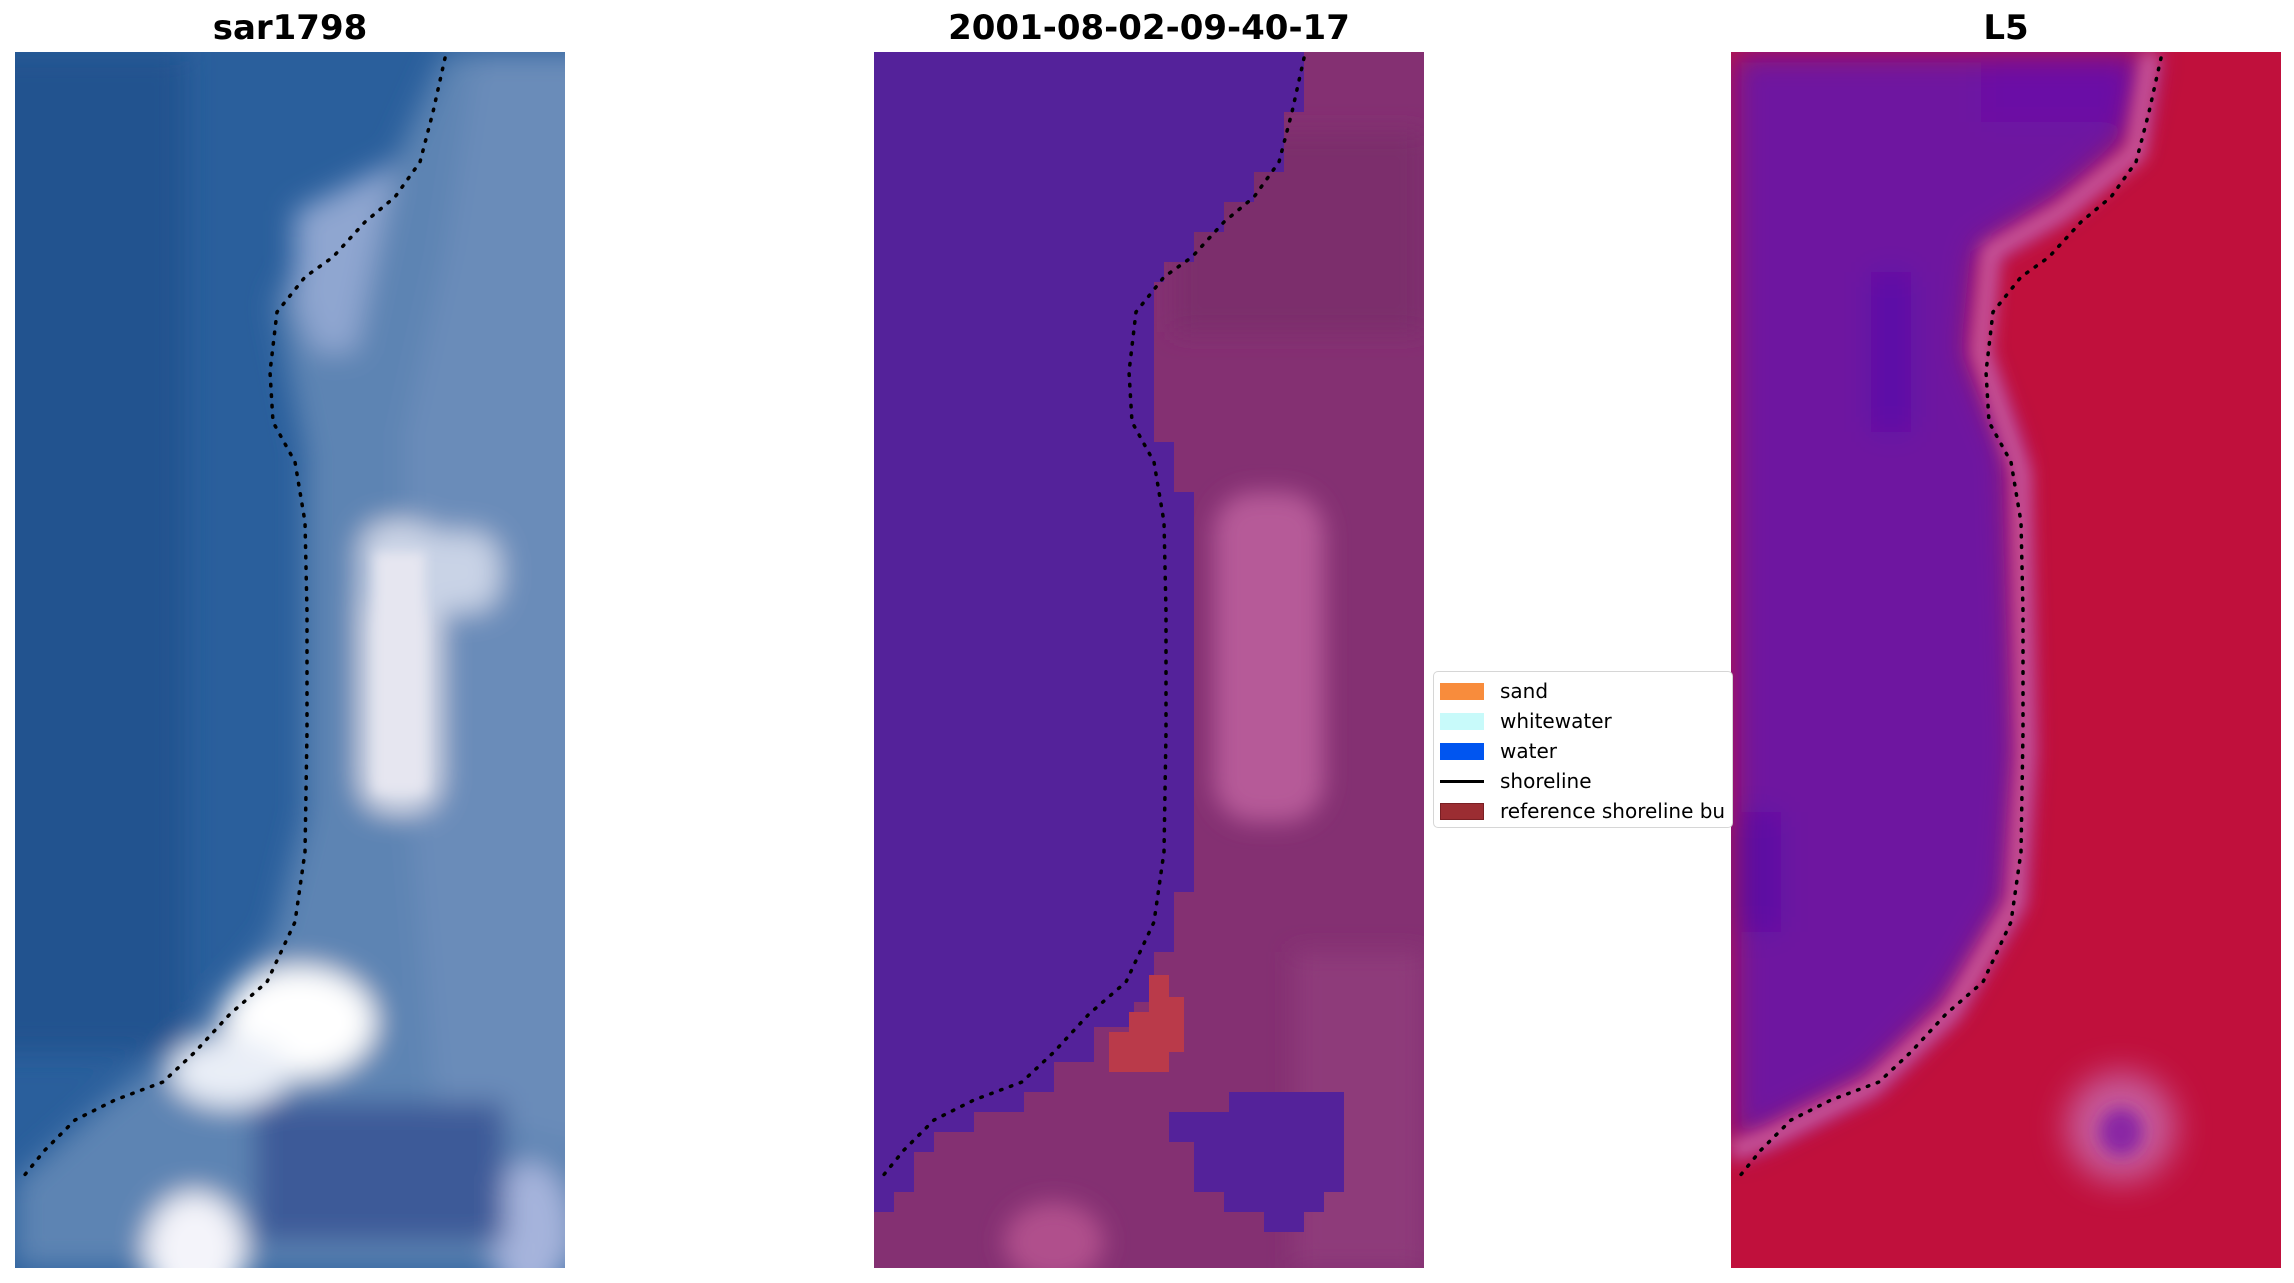  What do you see at coordinates (1613, 811) in the screenshot?
I see `legend-label: reference shoreline bu` at bounding box center [1613, 811].